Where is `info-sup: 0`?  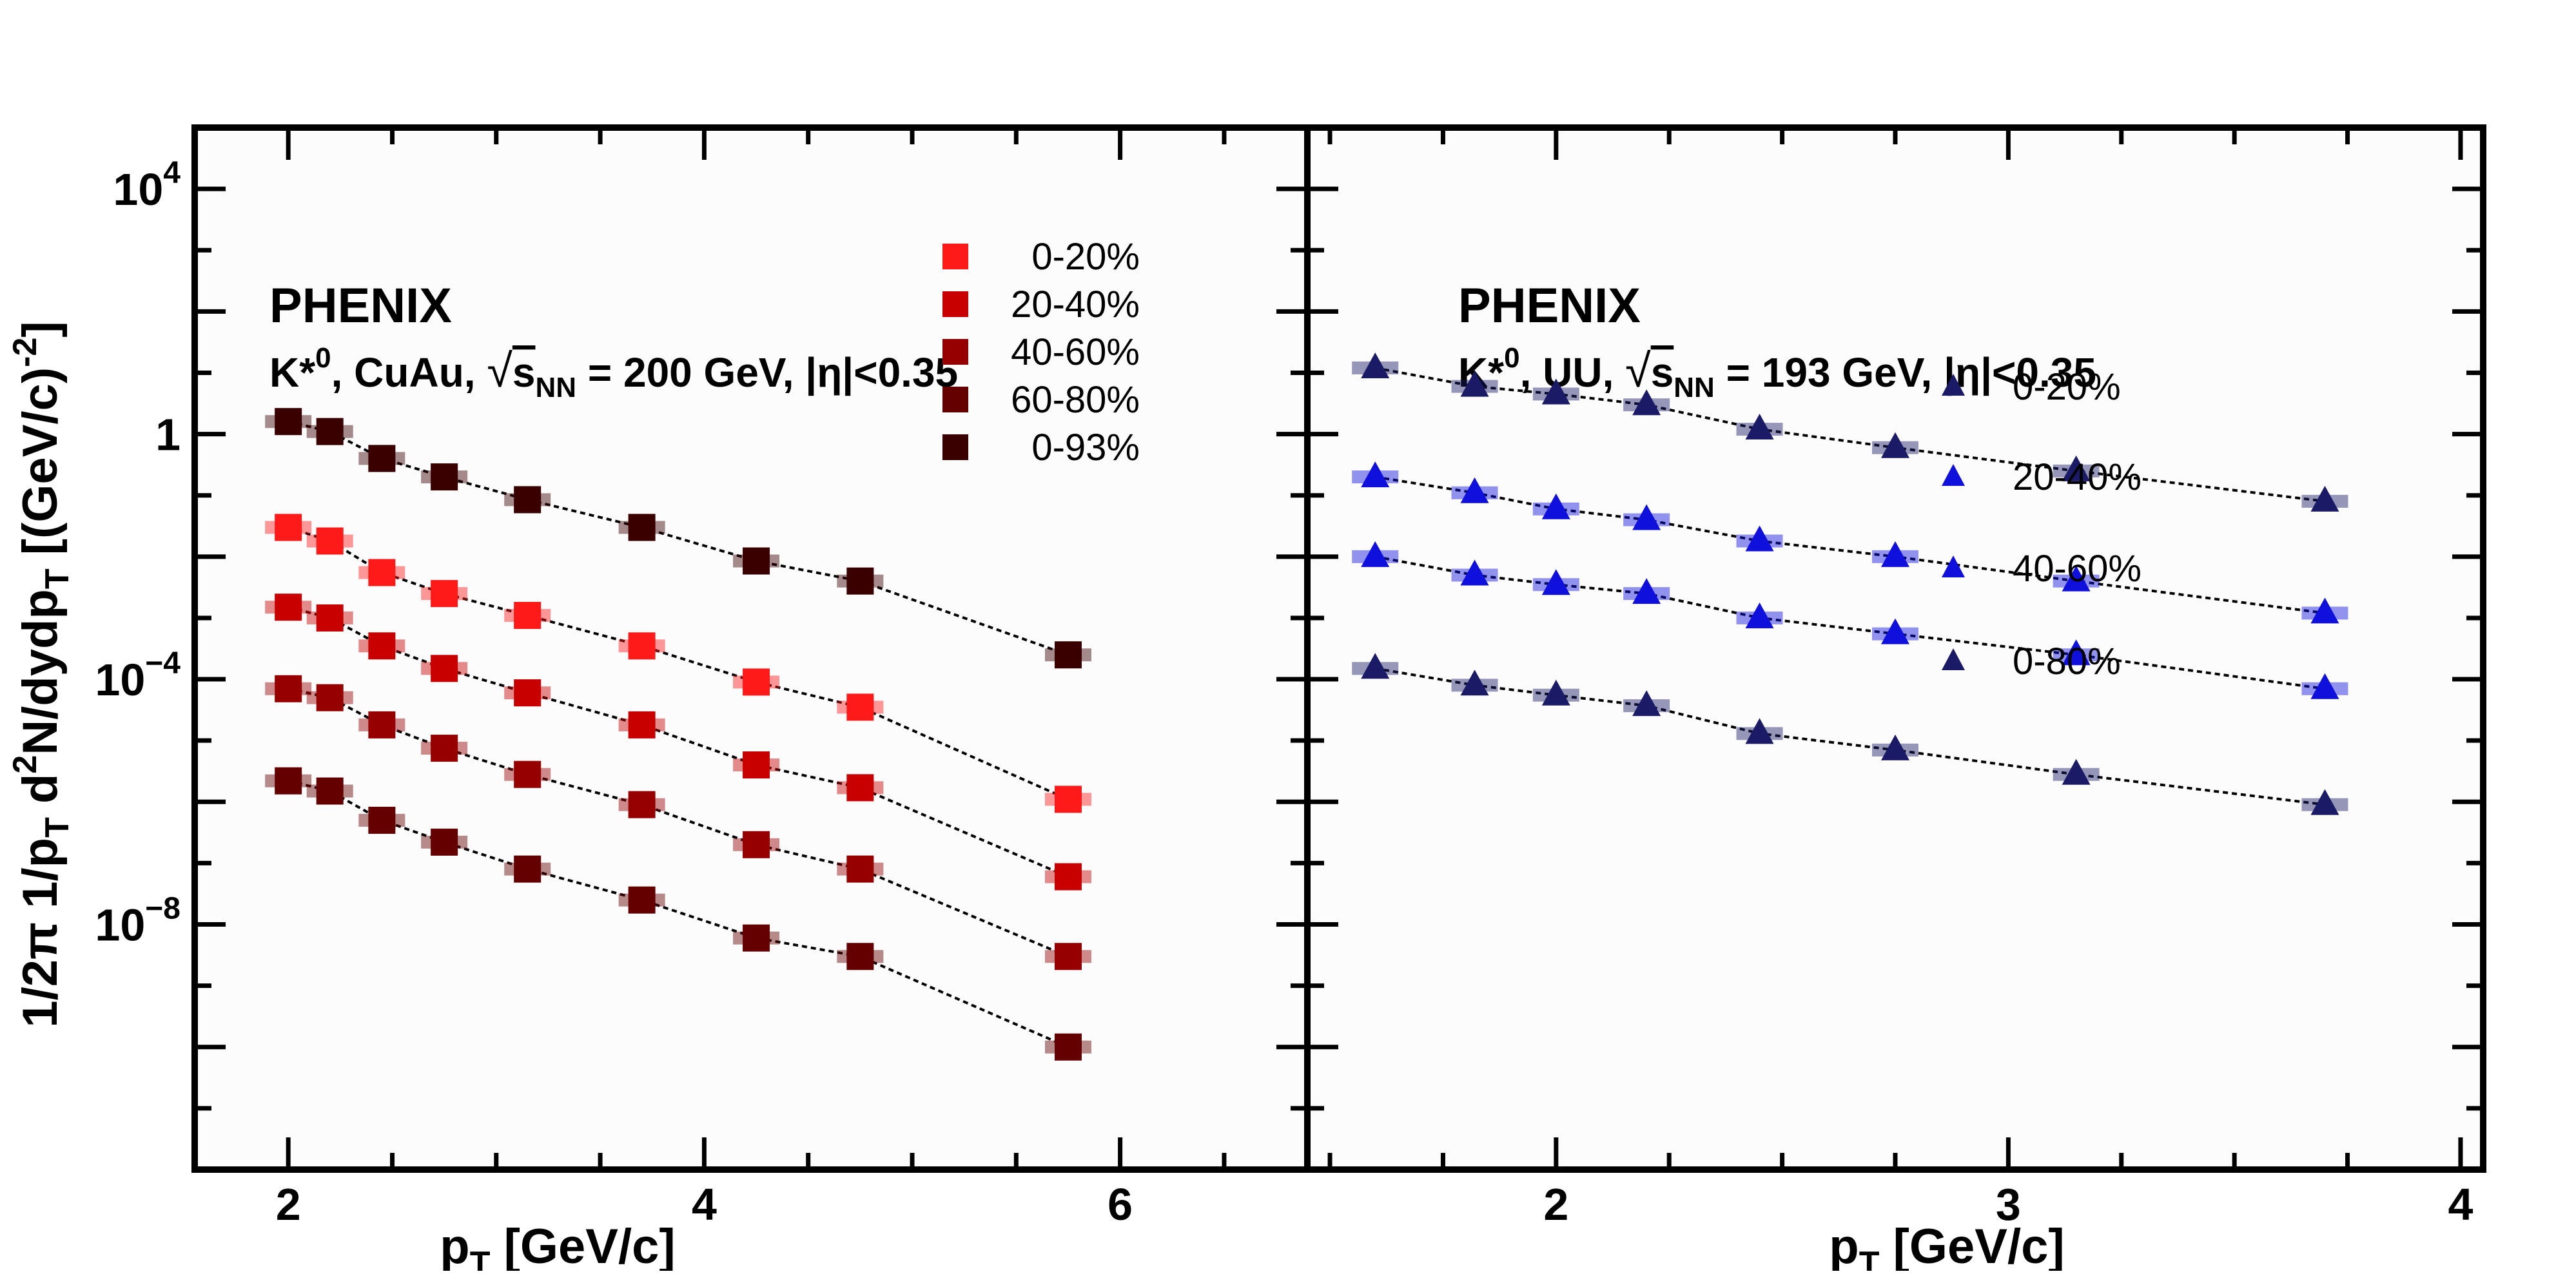
info-sup: 0 is located at coordinates (323, 358).